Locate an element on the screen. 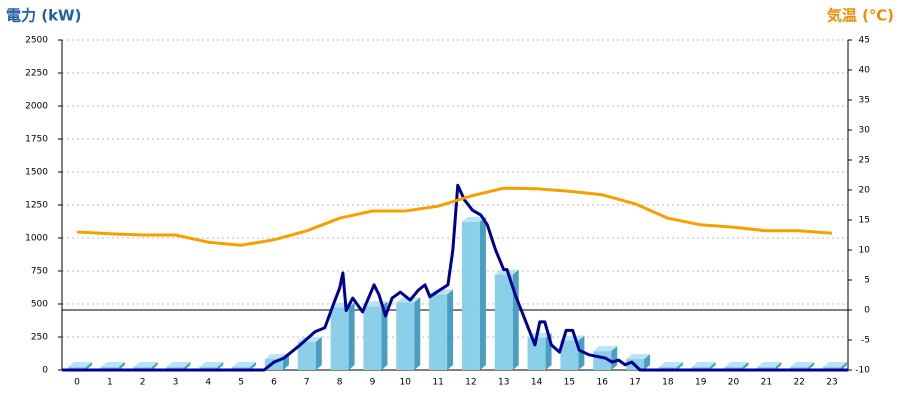 The height and width of the screenshot is (400, 900). y-tick-label: 500 is located at coordinates (39, 305).